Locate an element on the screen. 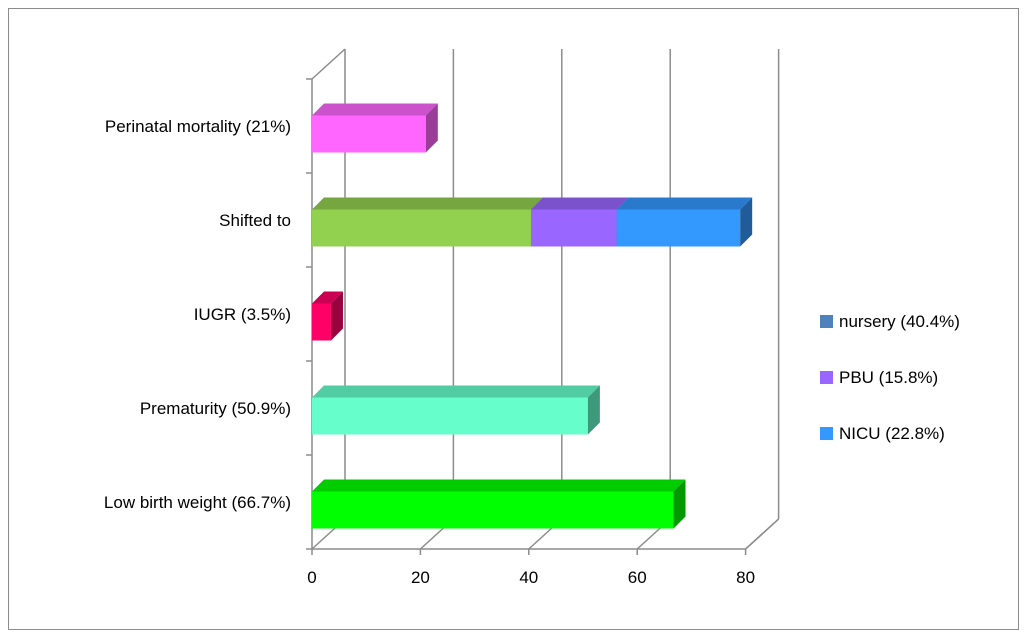 This screenshot has width=1029, height=638. bar-1-side is located at coordinates (593, 410).